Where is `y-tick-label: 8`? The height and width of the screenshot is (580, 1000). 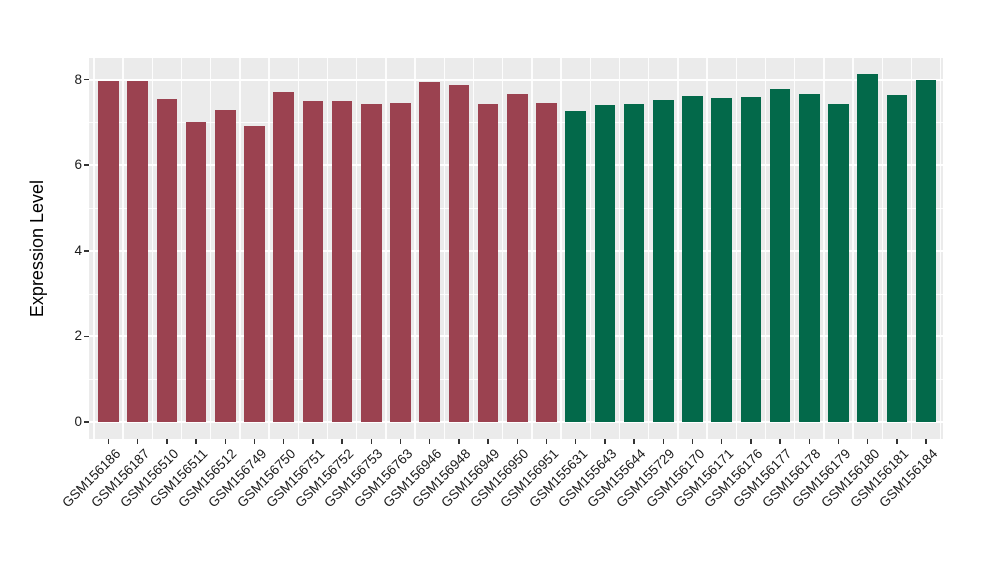
y-tick-label: 8 is located at coordinates (78, 79).